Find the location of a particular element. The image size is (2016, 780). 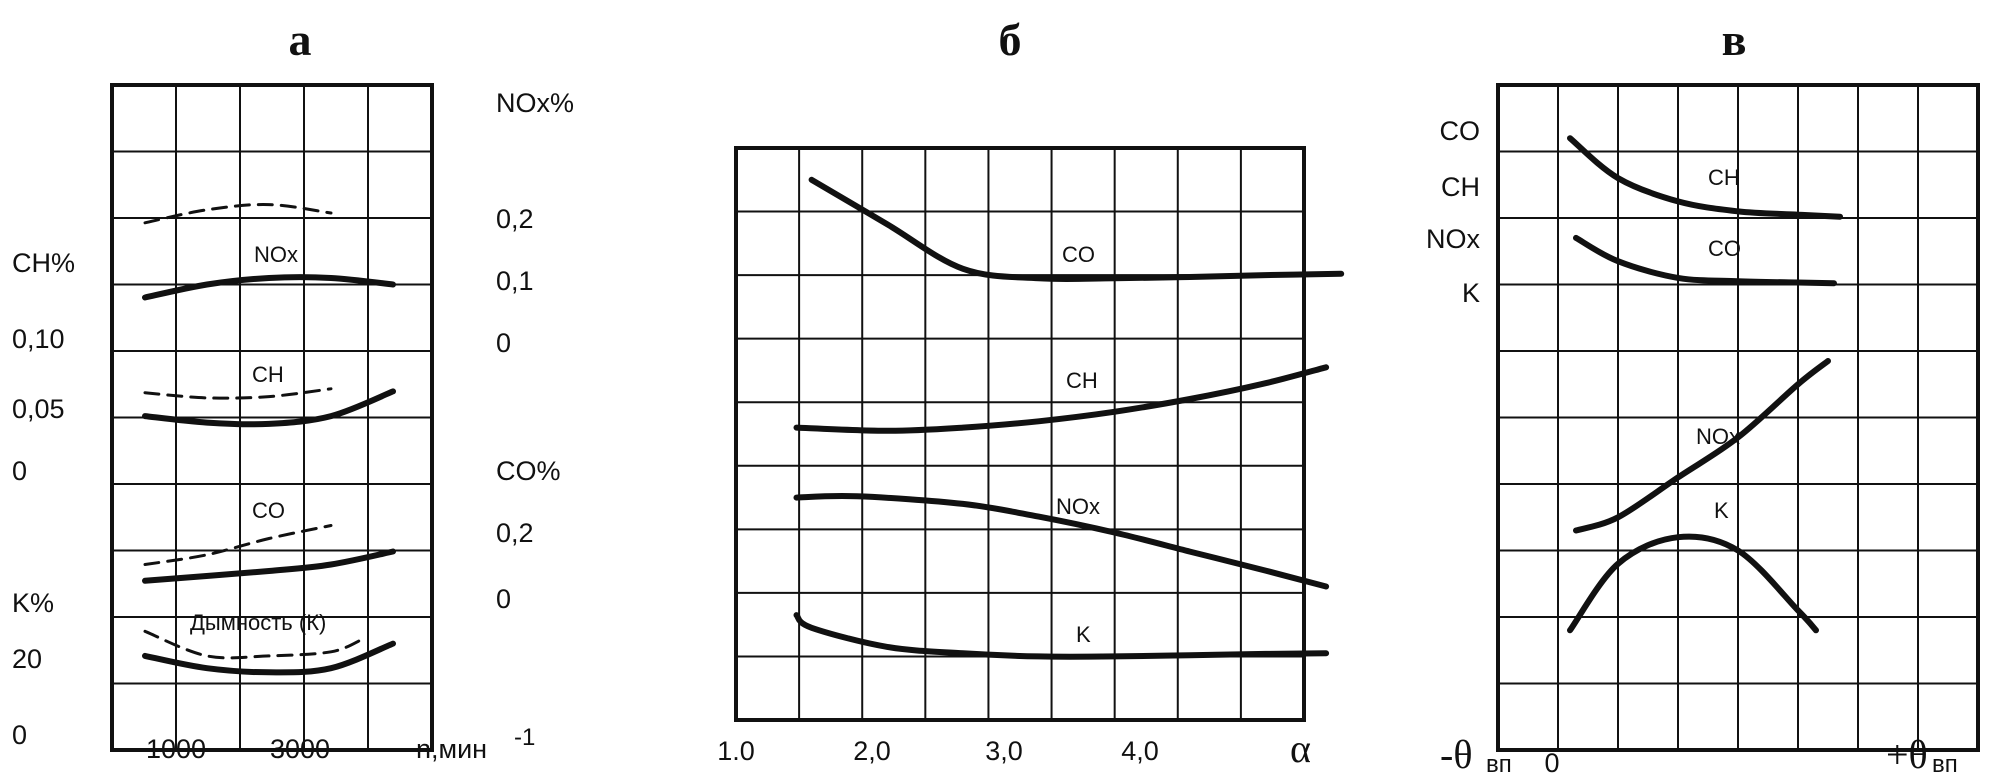

panel-c-series-ch-line is located at coordinates (1705, 177).